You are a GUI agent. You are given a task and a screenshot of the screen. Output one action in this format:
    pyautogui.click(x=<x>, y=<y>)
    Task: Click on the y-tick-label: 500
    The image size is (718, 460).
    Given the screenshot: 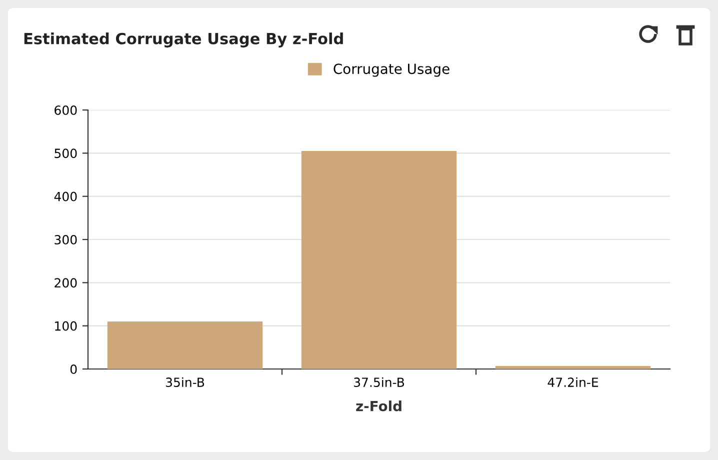 What is the action you would take?
    pyautogui.click(x=65, y=153)
    